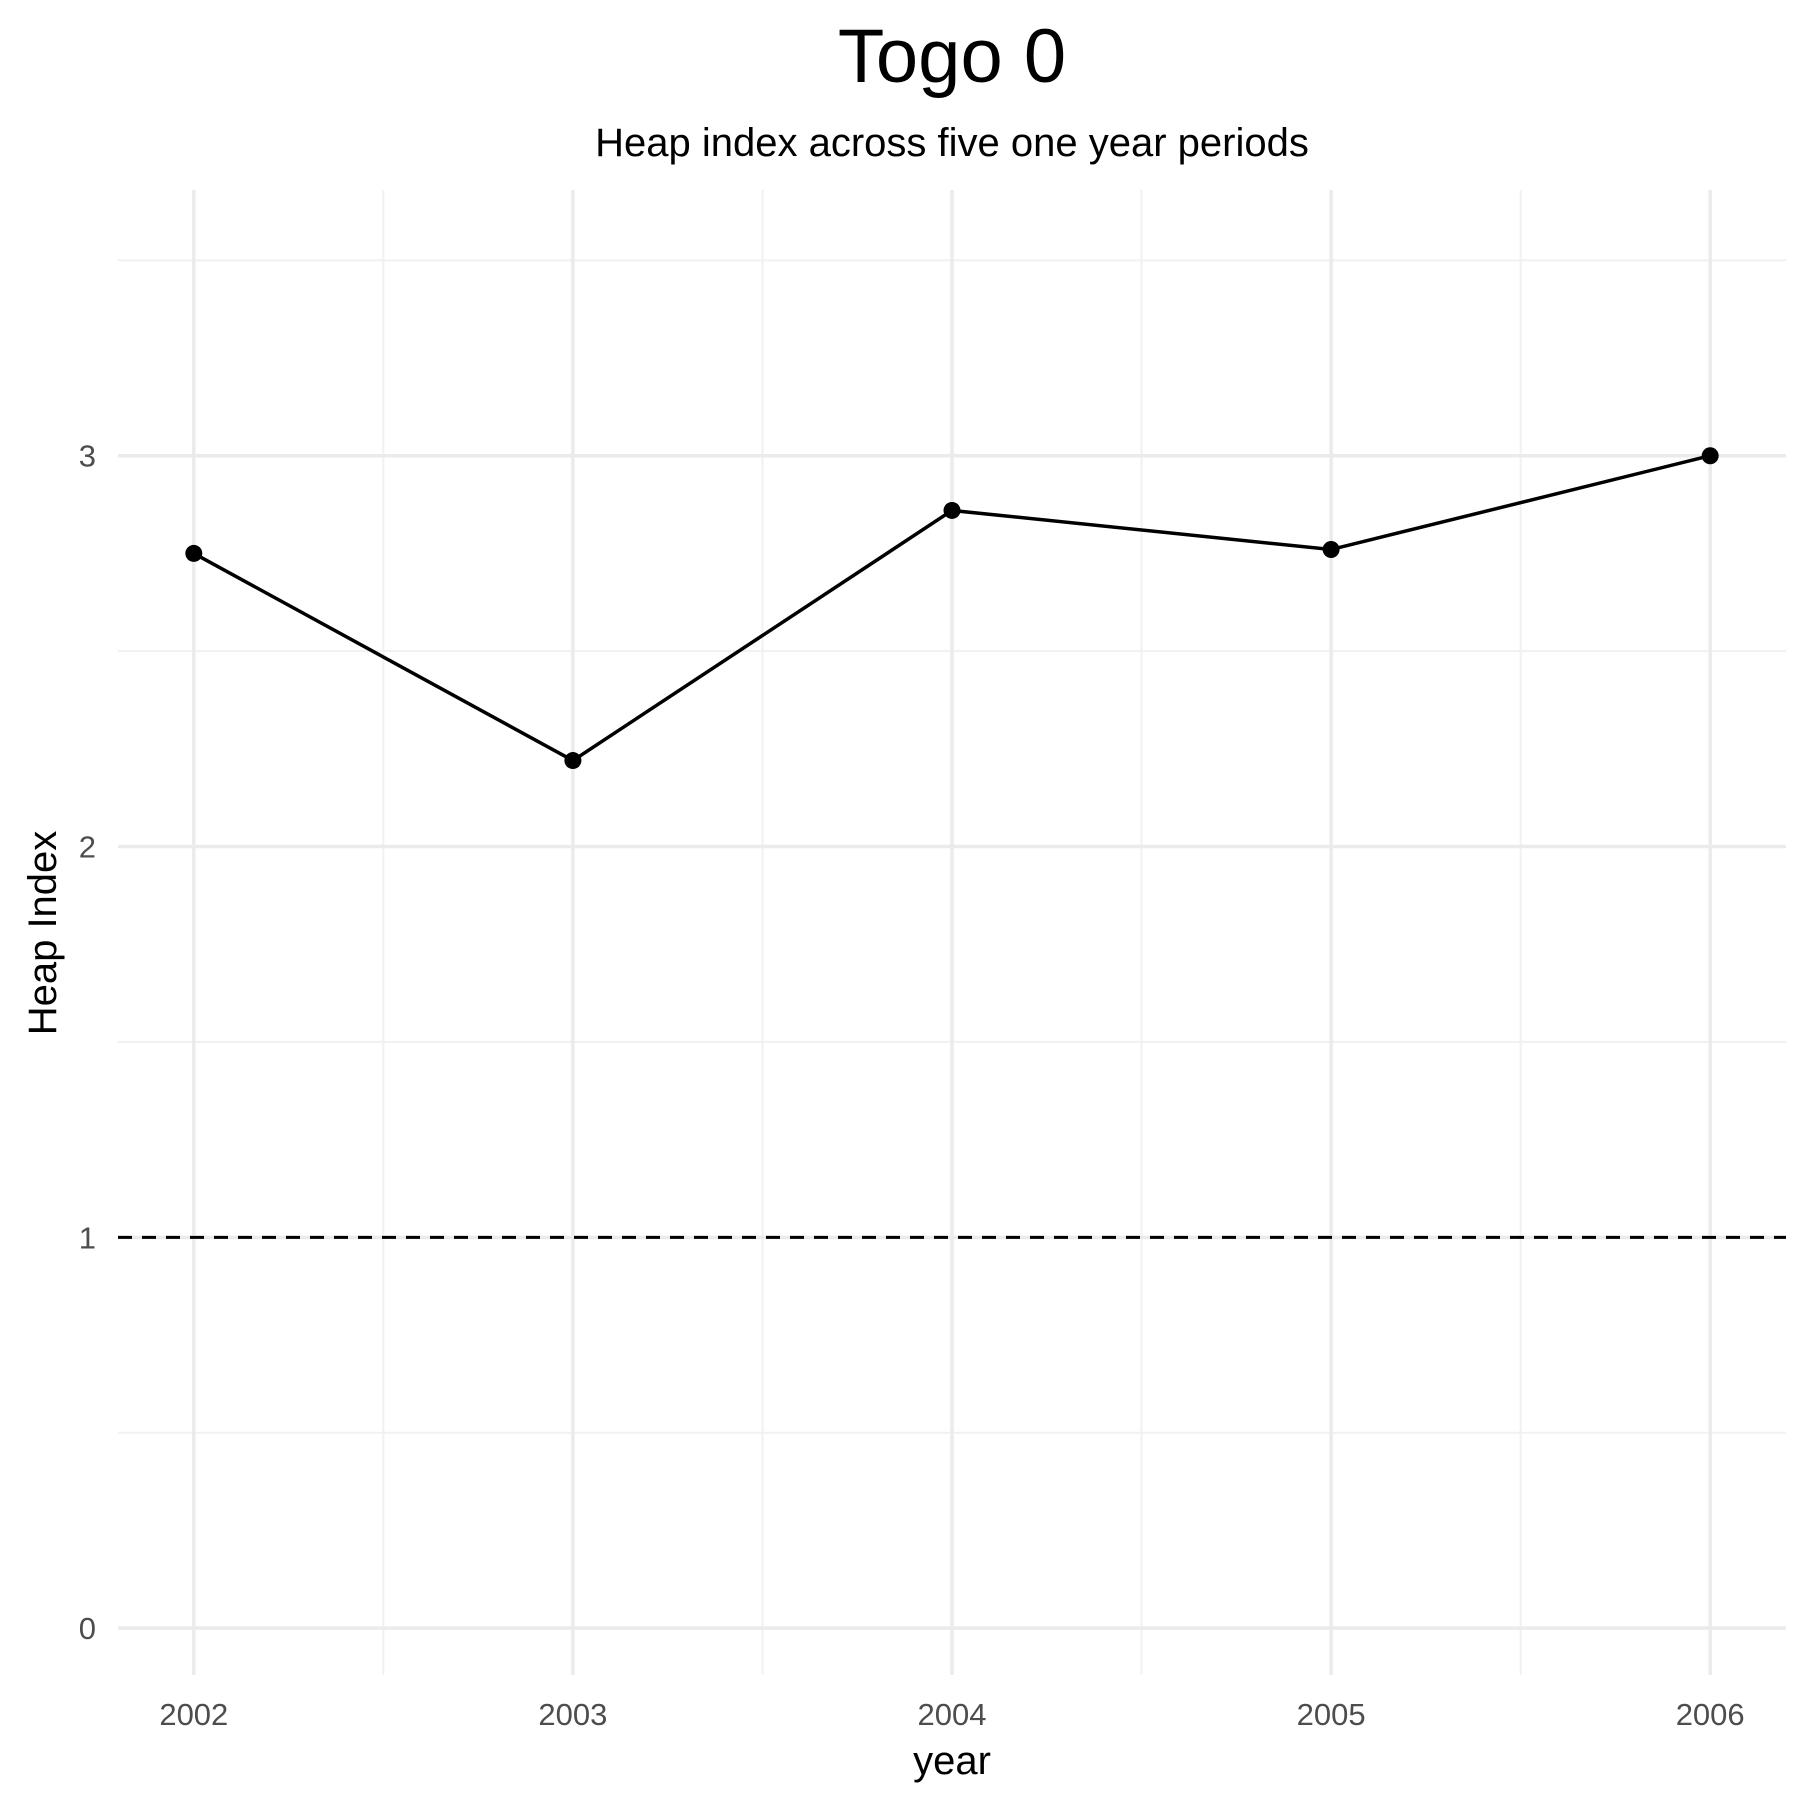  What do you see at coordinates (87, 847) in the screenshot?
I see `y-tick-label: 2` at bounding box center [87, 847].